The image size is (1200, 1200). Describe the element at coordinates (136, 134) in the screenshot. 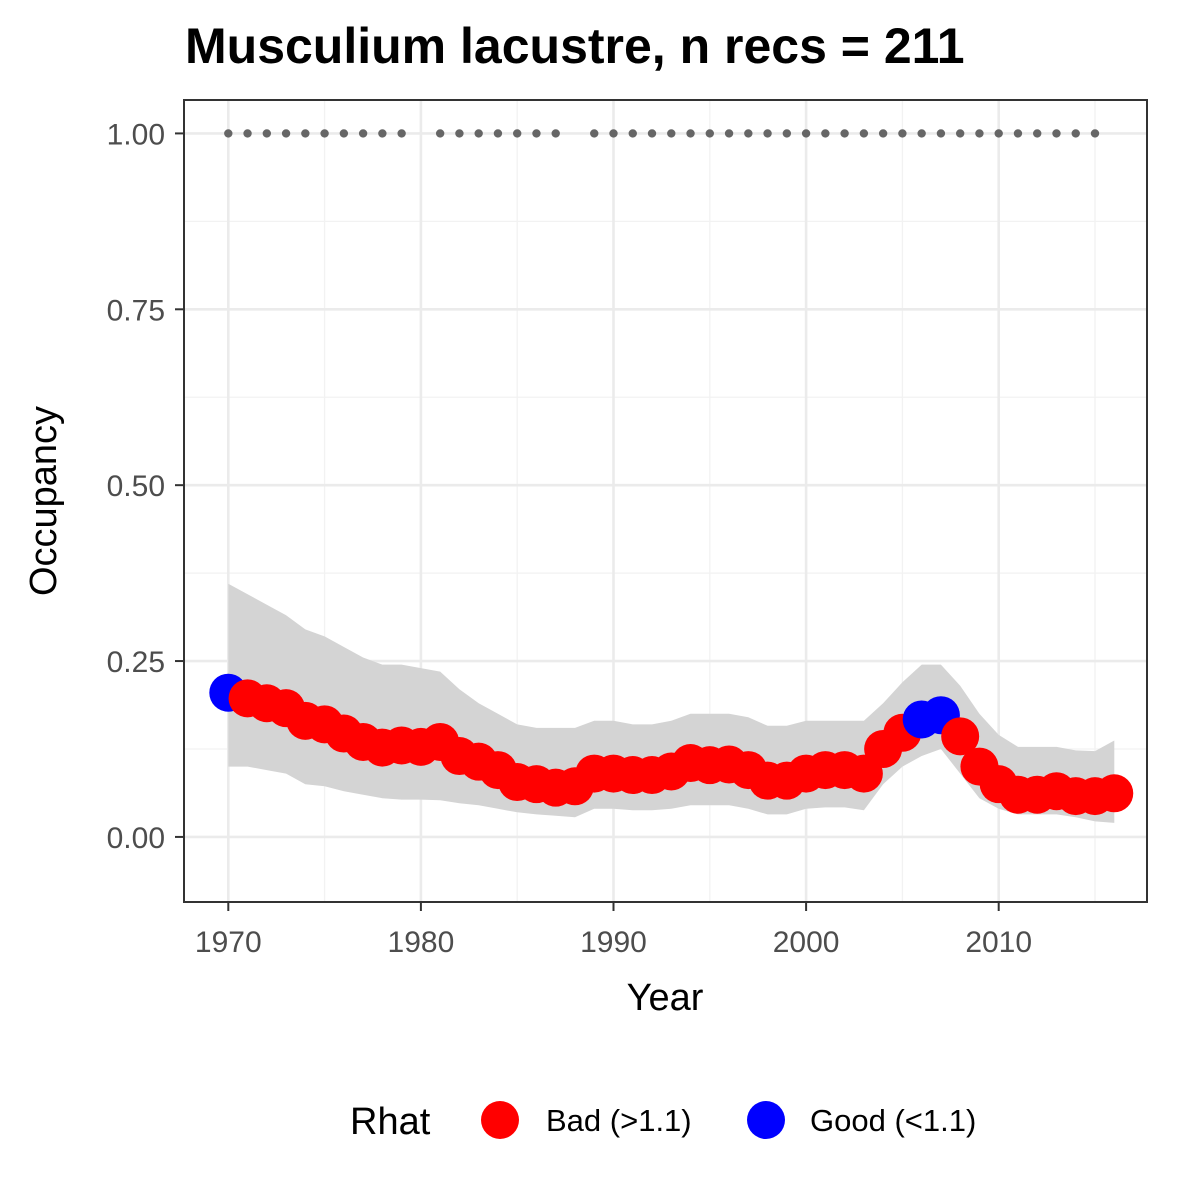

I see `y-tick-label: 1.00` at that location.